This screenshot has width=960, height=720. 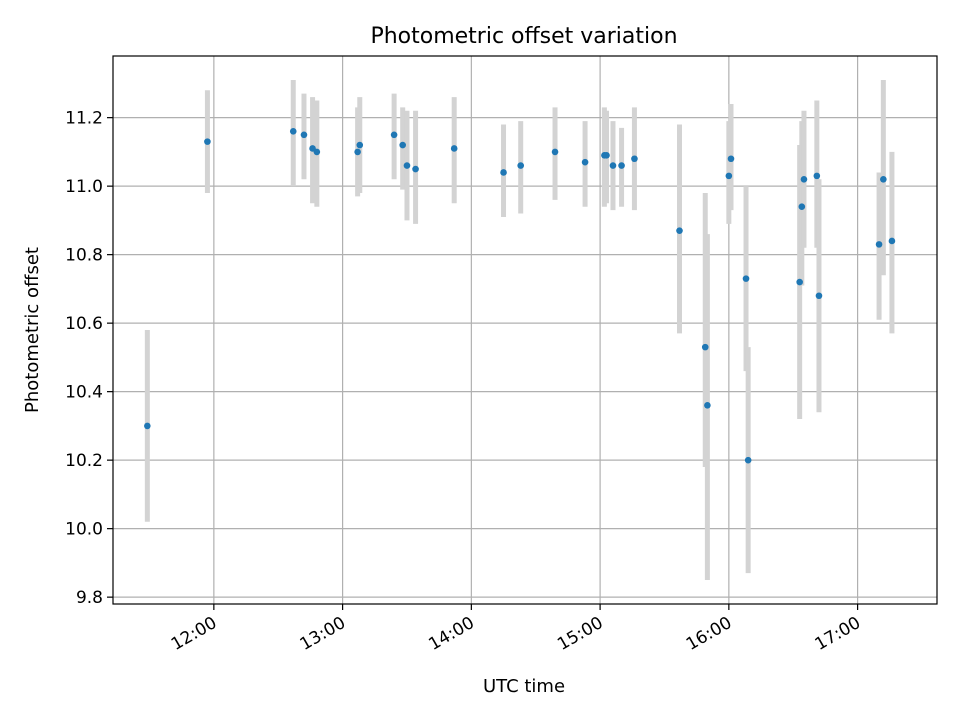 I want to click on y-tick-label: 11.0, so click(x=84, y=187).